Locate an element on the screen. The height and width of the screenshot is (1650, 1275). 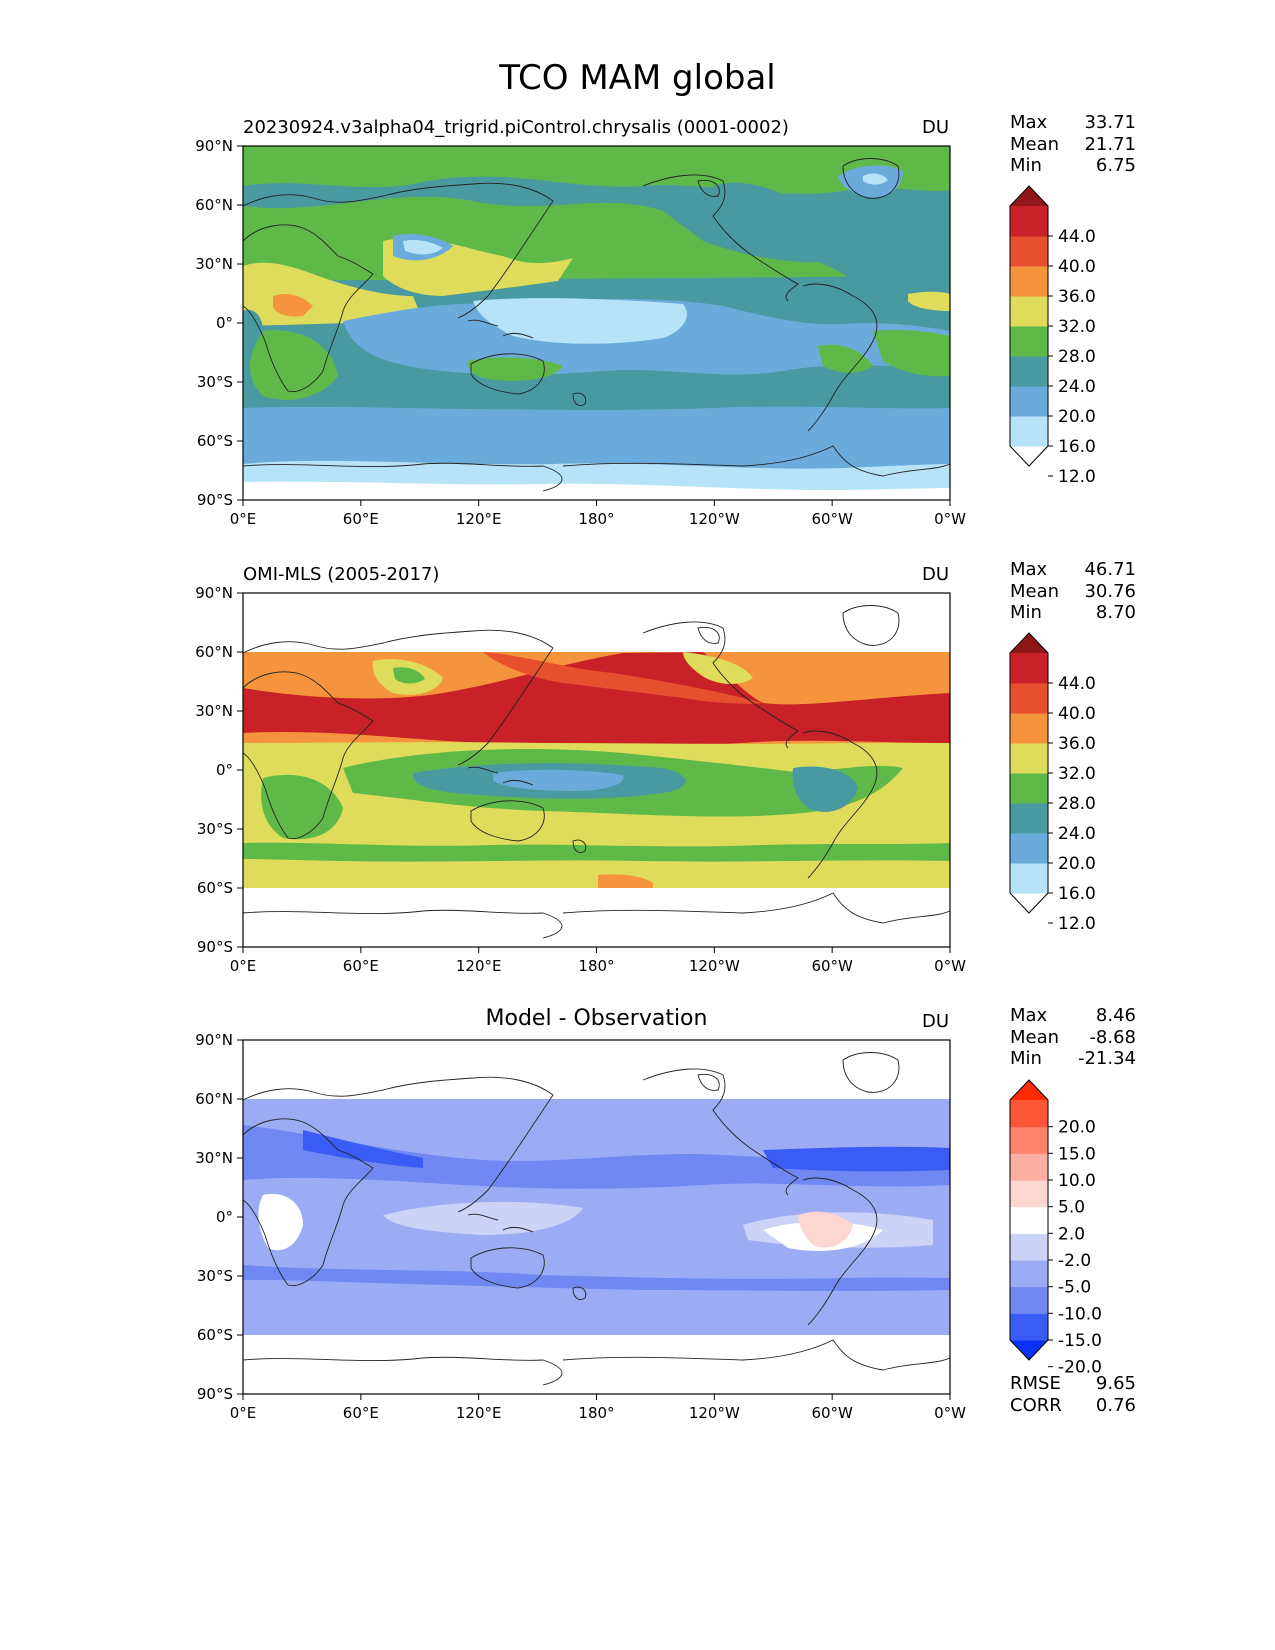
field-fill-north-band is located at coordinates (596, 170).